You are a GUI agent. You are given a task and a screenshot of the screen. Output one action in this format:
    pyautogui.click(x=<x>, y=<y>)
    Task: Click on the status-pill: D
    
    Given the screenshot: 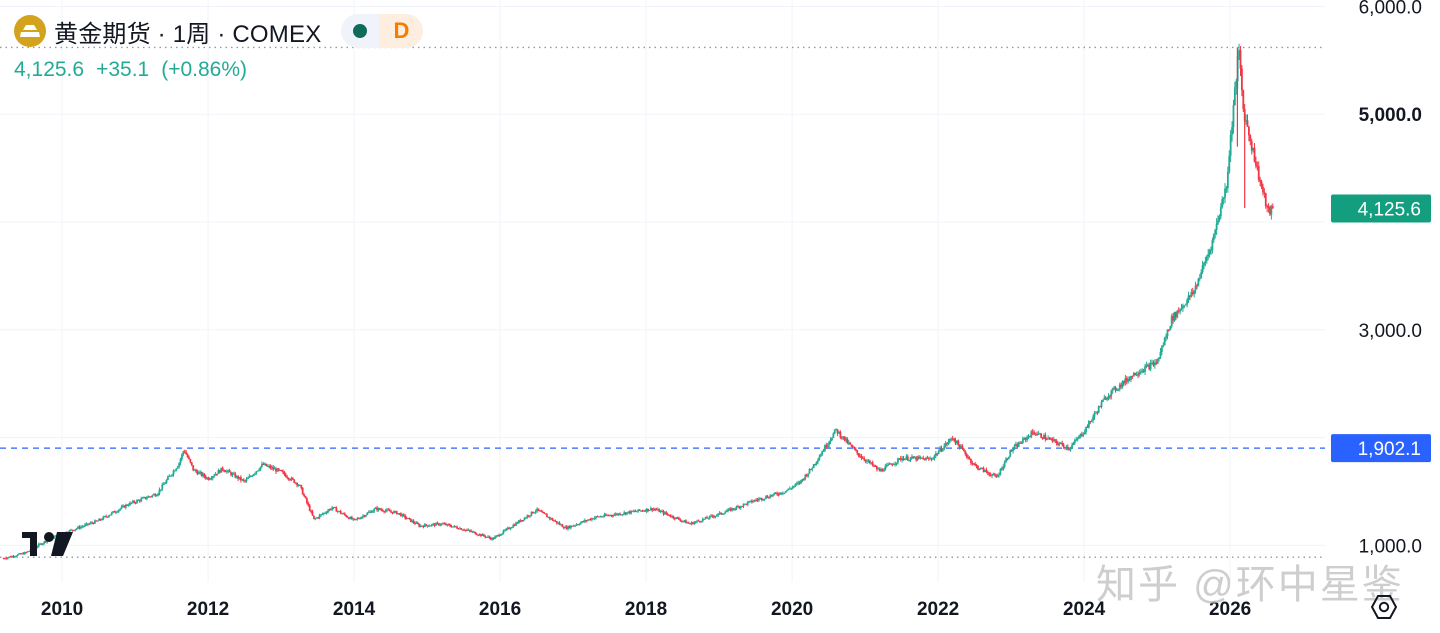 What is the action you would take?
    pyautogui.click(x=382, y=31)
    